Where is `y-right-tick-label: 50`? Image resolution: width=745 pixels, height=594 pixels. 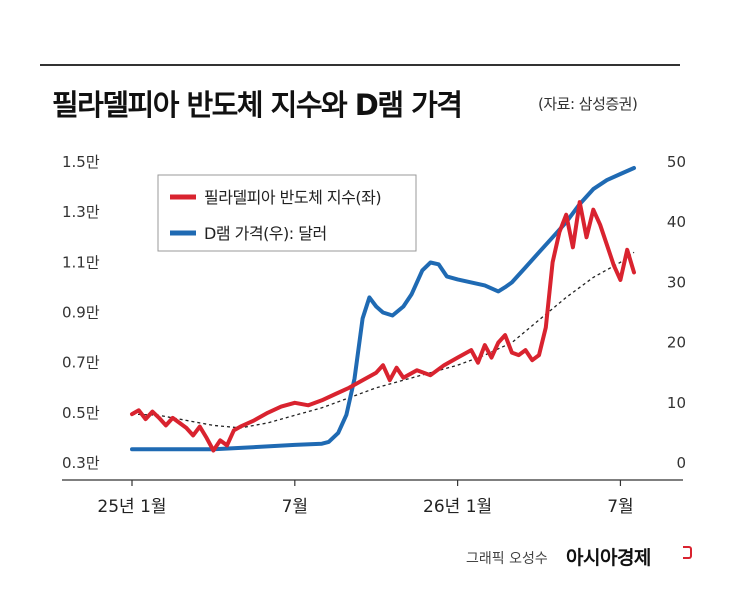 y-right-tick-label: 50 is located at coordinates (676, 162).